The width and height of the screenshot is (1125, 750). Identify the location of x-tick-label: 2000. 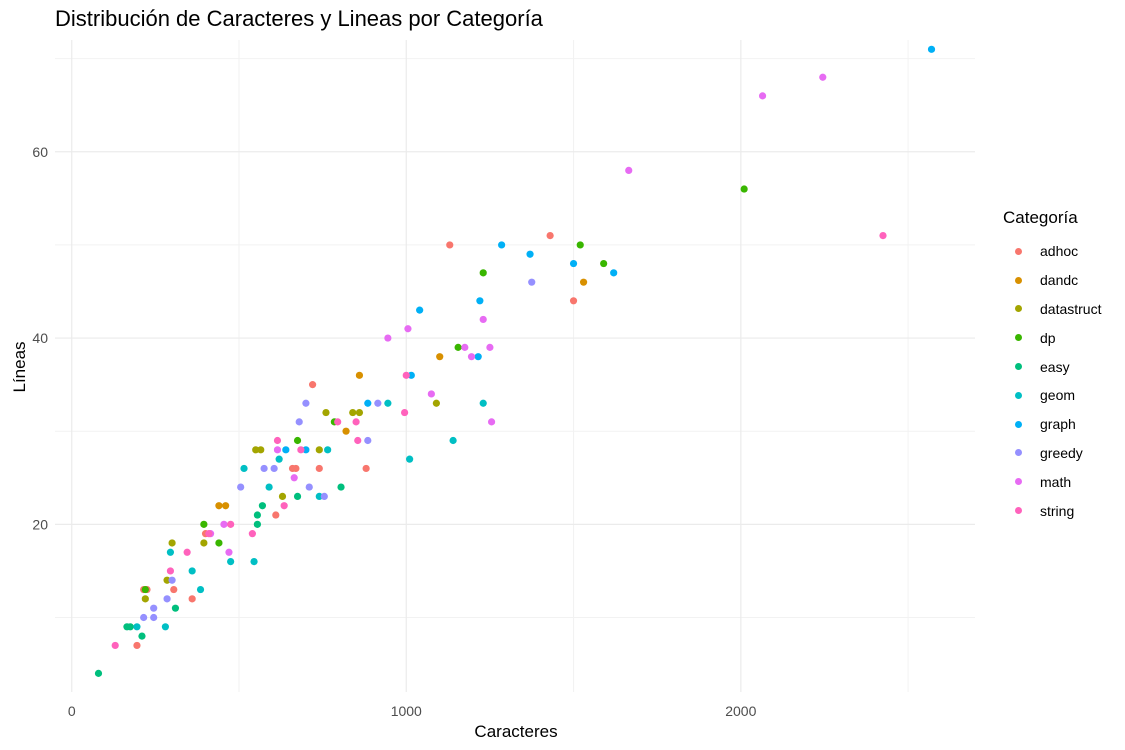
(740, 711).